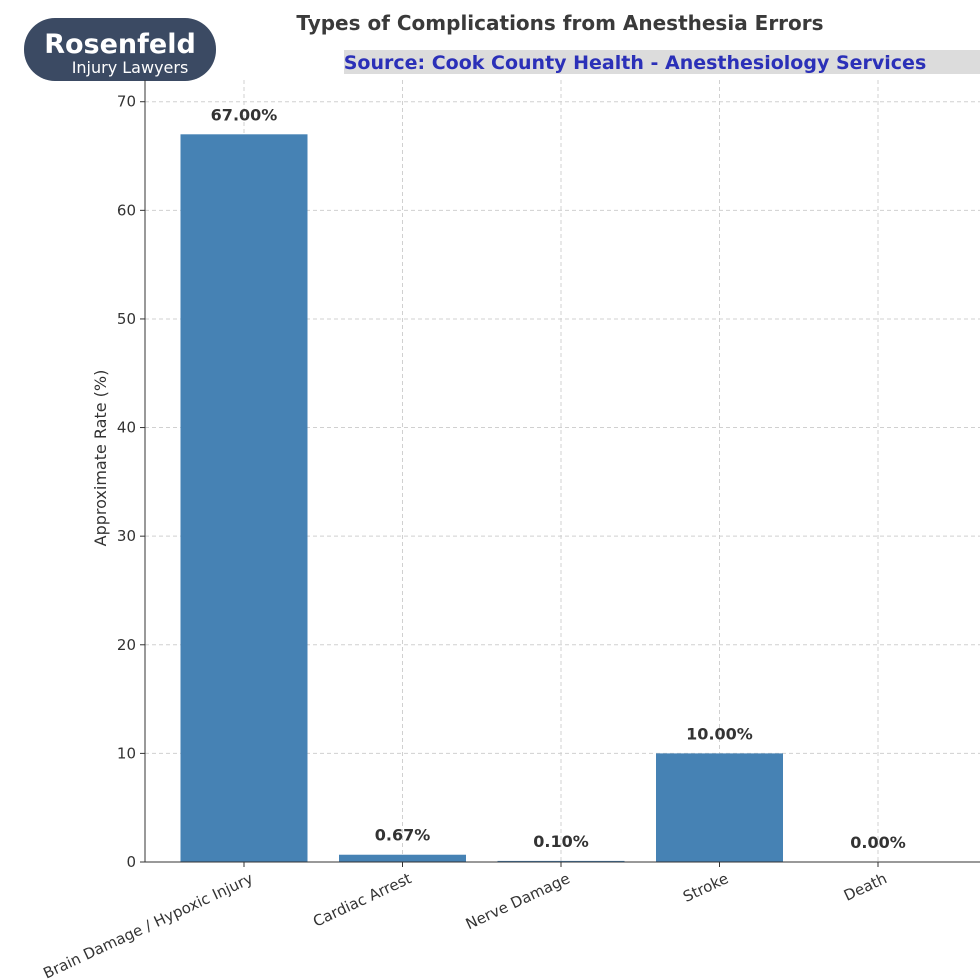 This screenshot has width=980, height=980. What do you see at coordinates (126, 102) in the screenshot?
I see `y-tick-label: 70` at bounding box center [126, 102].